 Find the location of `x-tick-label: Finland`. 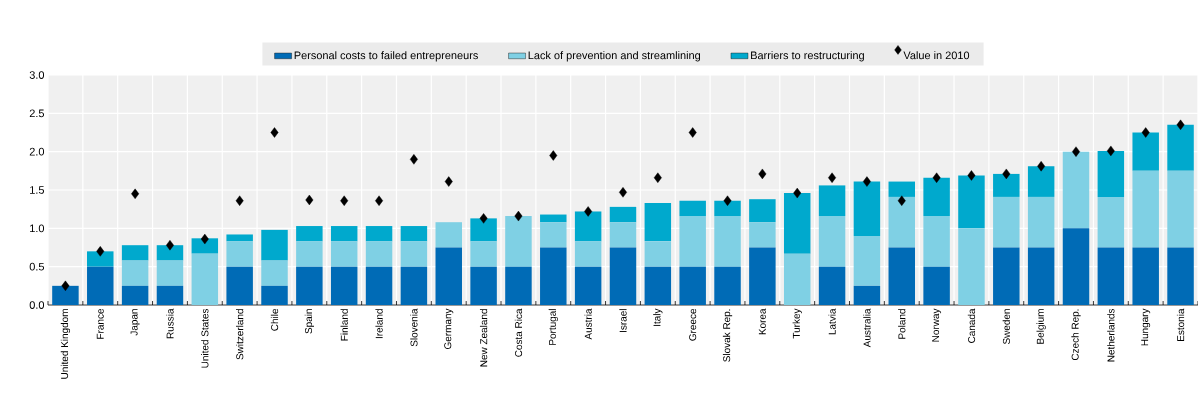

x-tick-label: Finland is located at coordinates (344, 325).